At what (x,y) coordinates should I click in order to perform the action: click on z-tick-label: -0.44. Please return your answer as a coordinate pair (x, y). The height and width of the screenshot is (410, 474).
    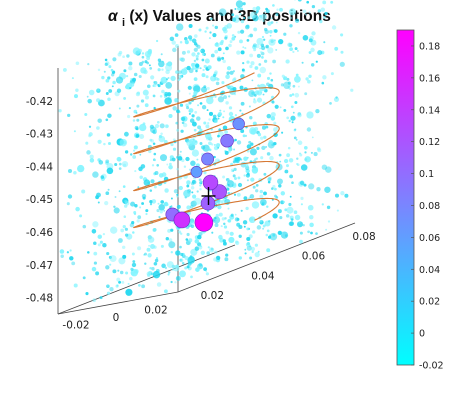
    Looking at the image, I should click on (39, 167).